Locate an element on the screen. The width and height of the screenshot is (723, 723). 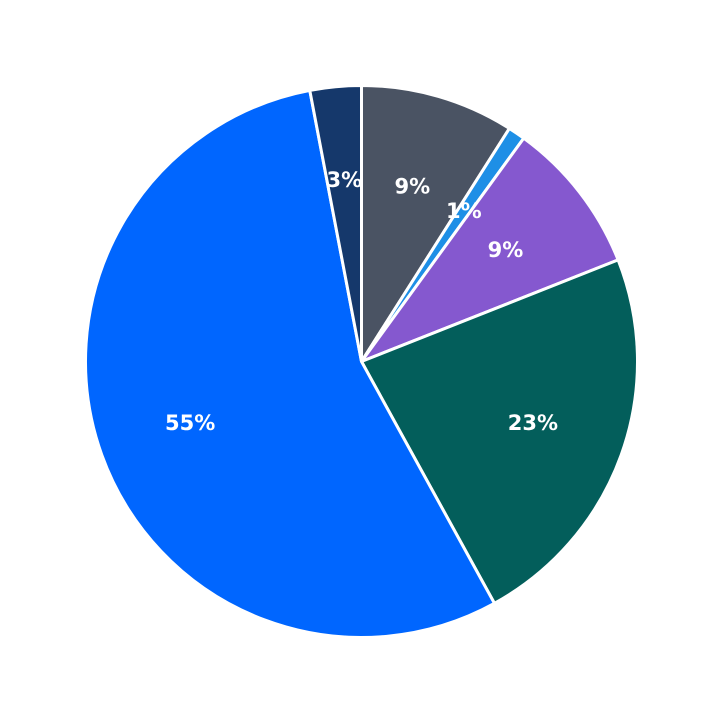
pie-slice-label-4: 55% is located at coordinates (190, 423).